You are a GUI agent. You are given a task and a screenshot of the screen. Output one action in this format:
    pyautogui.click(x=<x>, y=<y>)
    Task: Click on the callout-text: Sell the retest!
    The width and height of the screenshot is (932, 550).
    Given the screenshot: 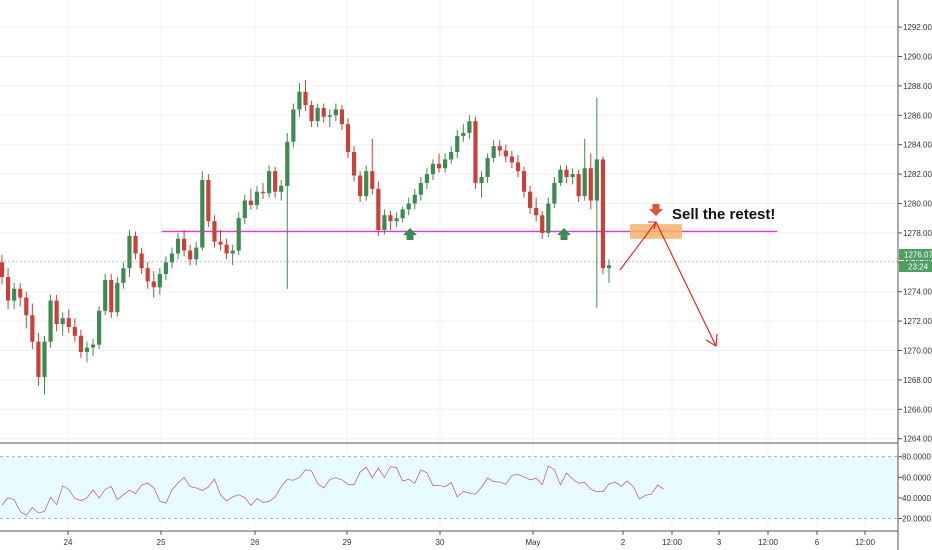 What is the action you would take?
    pyautogui.click(x=723, y=214)
    